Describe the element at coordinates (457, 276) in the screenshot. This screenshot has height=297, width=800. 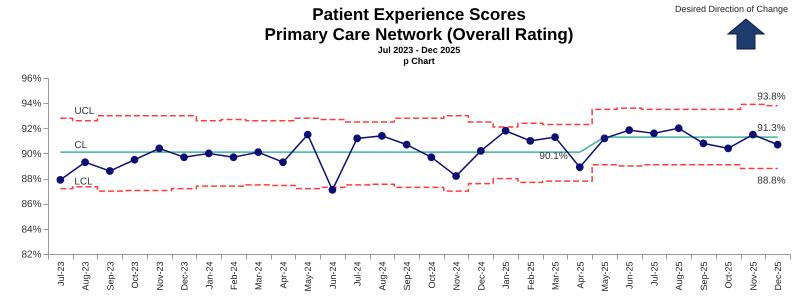
I see `x-tick-label: Nov-24` at that location.